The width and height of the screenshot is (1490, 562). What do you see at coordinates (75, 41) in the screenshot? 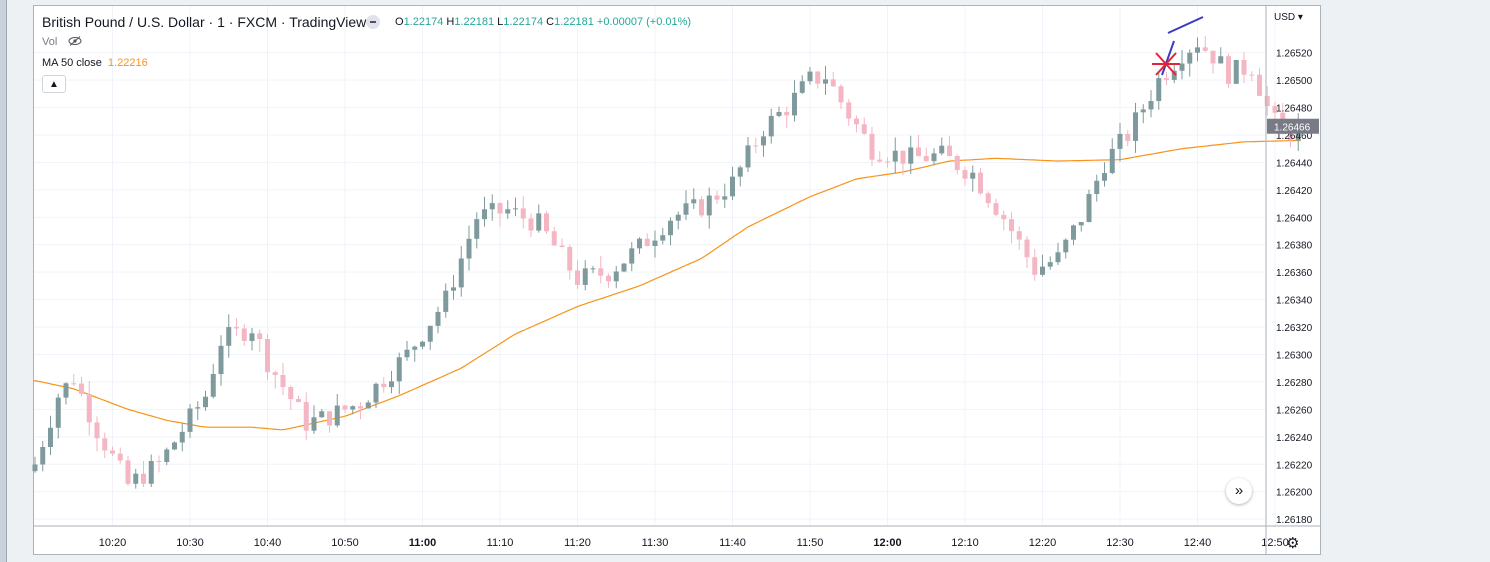
I see `eye-hidden-icon` at bounding box center [75, 41].